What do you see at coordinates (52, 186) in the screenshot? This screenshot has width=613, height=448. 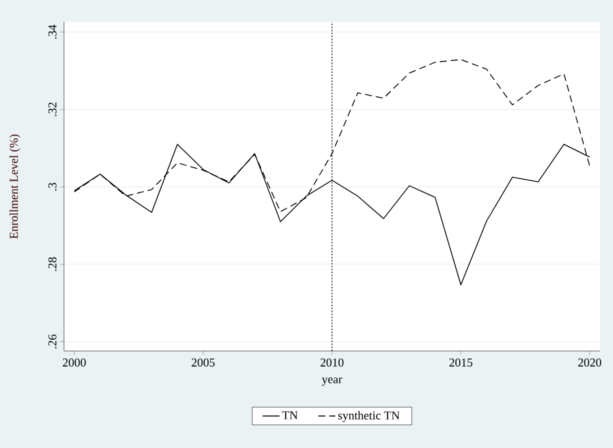 I see `y-tick-label: .3` at bounding box center [52, 186].